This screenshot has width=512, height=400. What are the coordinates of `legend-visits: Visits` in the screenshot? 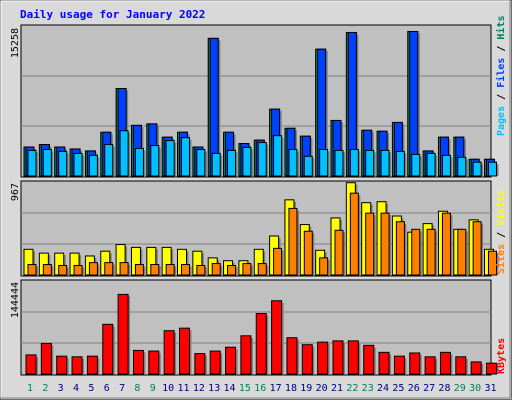 It's located at (501, 208).